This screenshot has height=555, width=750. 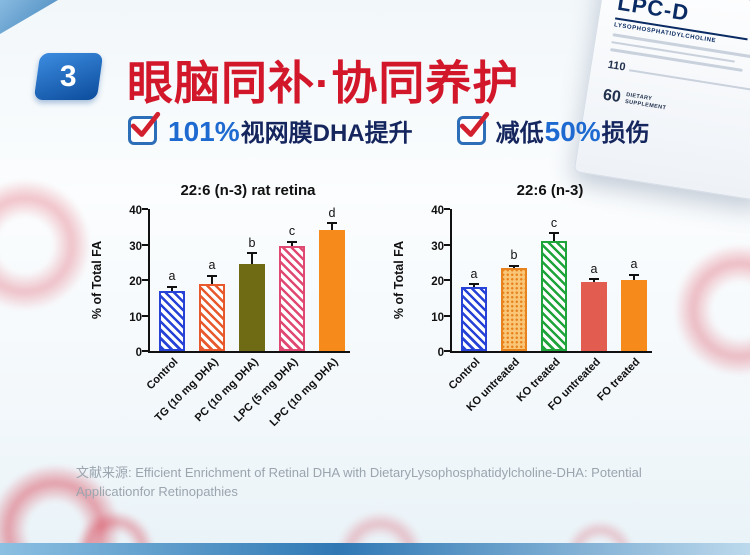 What do you see at coordinates (634, 315) in the screenshot?
I see `bar-fo-treated` at bounding box center [634, 315].